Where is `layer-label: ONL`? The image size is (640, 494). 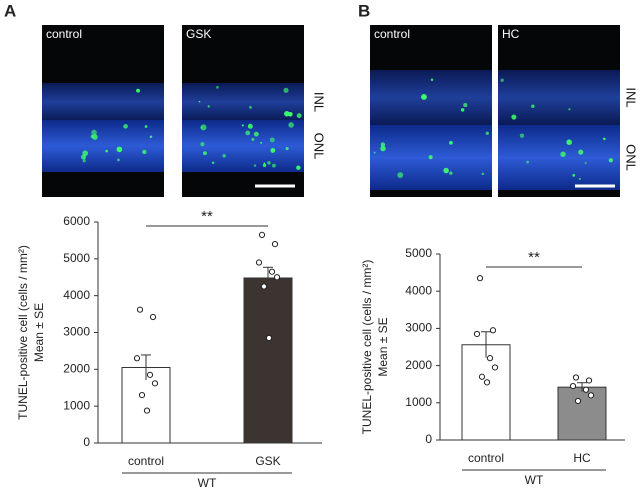
layer-label: ONL is located at coordinates (631, 157).